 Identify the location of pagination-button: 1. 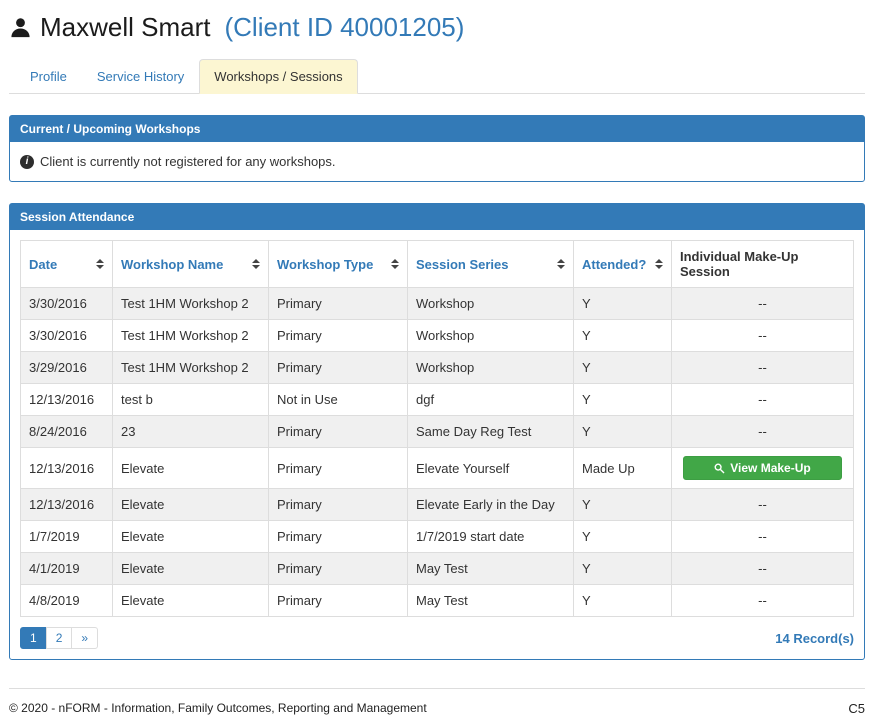
(33, 638).